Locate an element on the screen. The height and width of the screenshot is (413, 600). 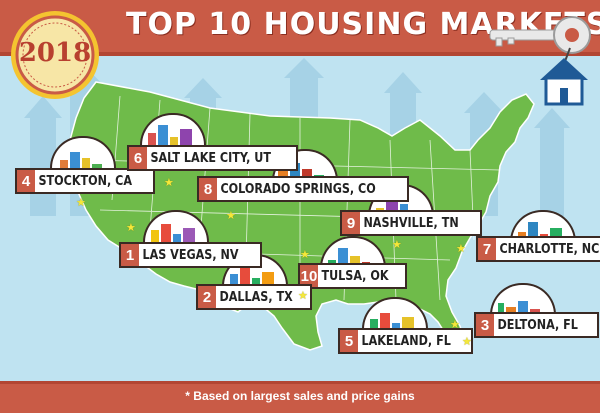
city-name: COLORADO SPRINGS, CO is located at coordinates (298, 189).